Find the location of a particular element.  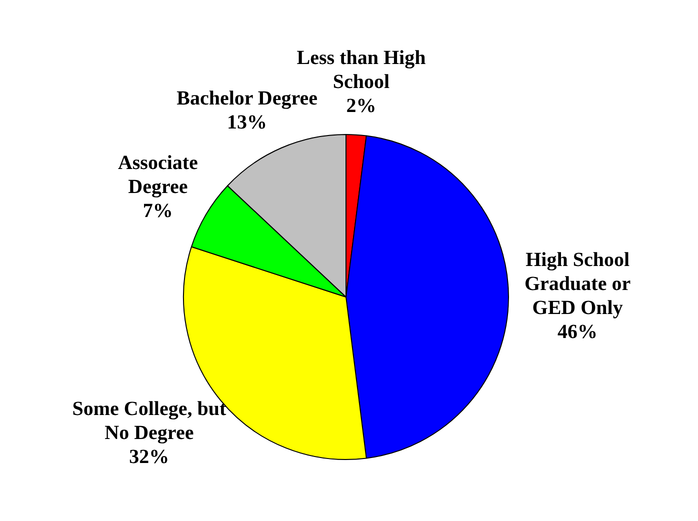

data-label: 2% is located at coordinates (361, 106).